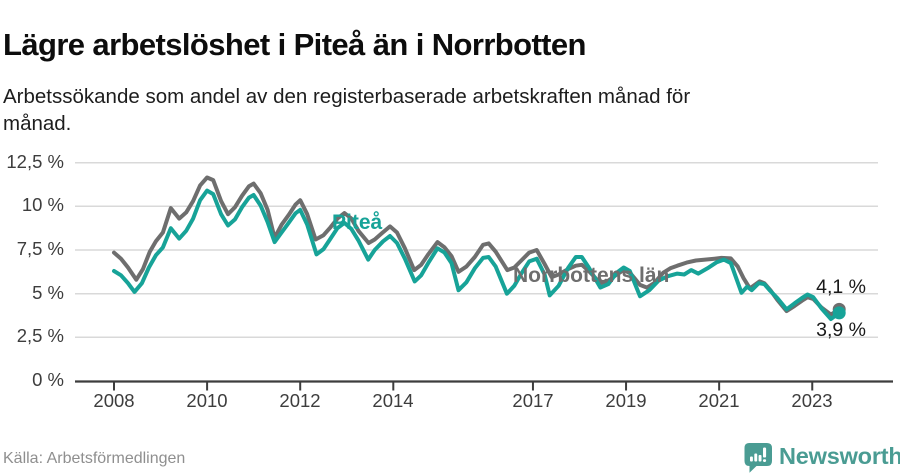  Describe the element at coordinates (626, 400) in the screenshot. I see `x-tick-label: 2019` at that location.